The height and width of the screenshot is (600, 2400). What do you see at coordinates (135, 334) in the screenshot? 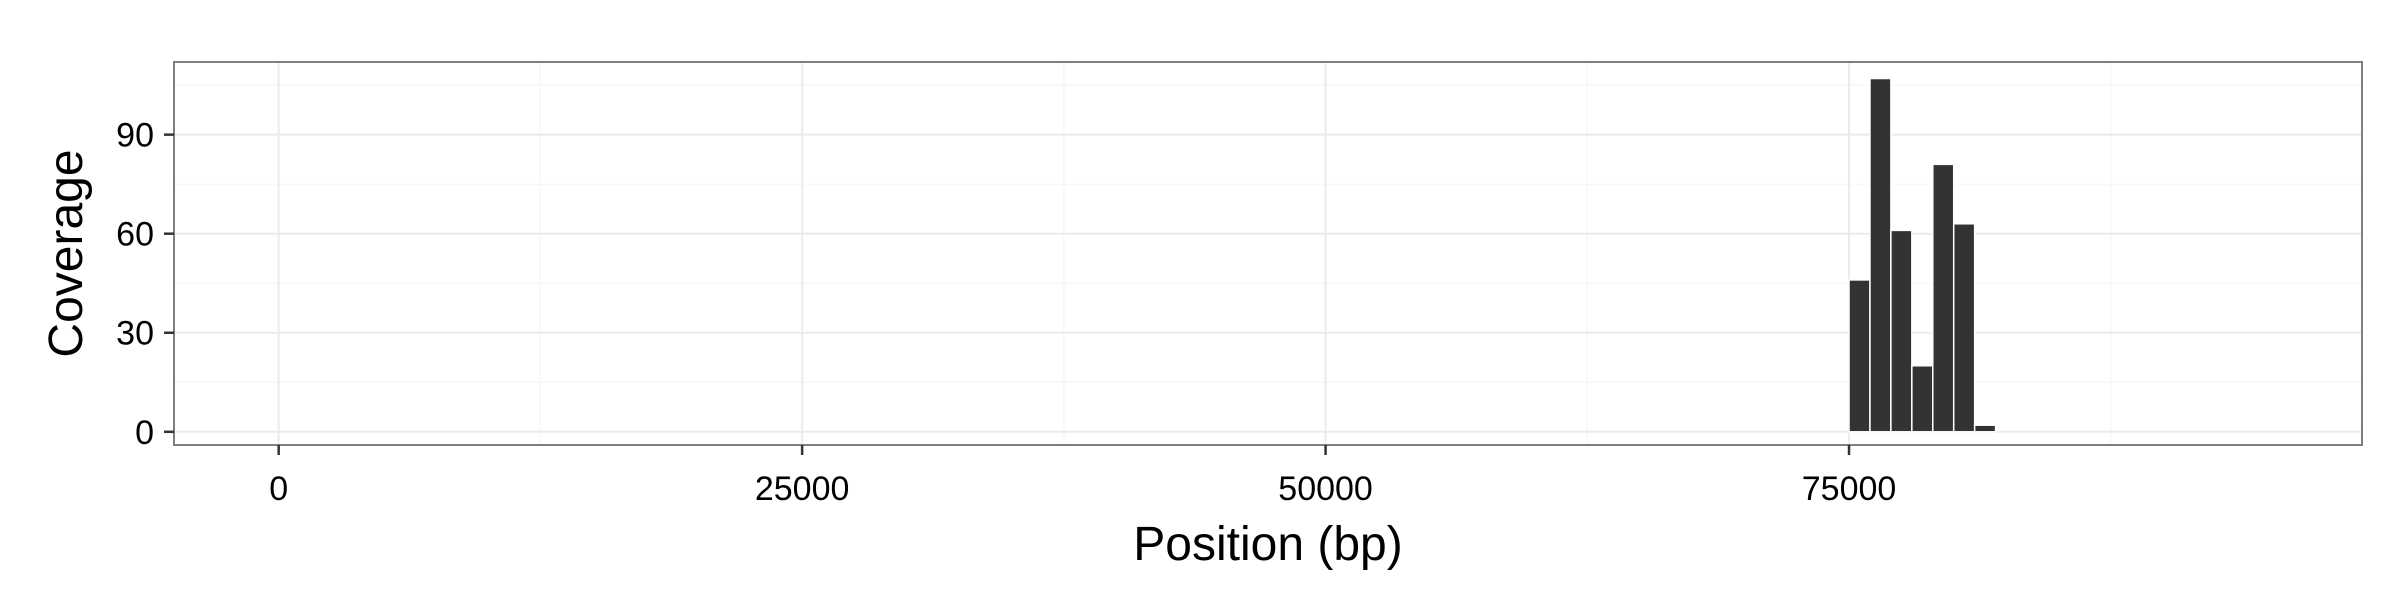
I see `y-tick-label: 30` at bounding box center [135, 334].